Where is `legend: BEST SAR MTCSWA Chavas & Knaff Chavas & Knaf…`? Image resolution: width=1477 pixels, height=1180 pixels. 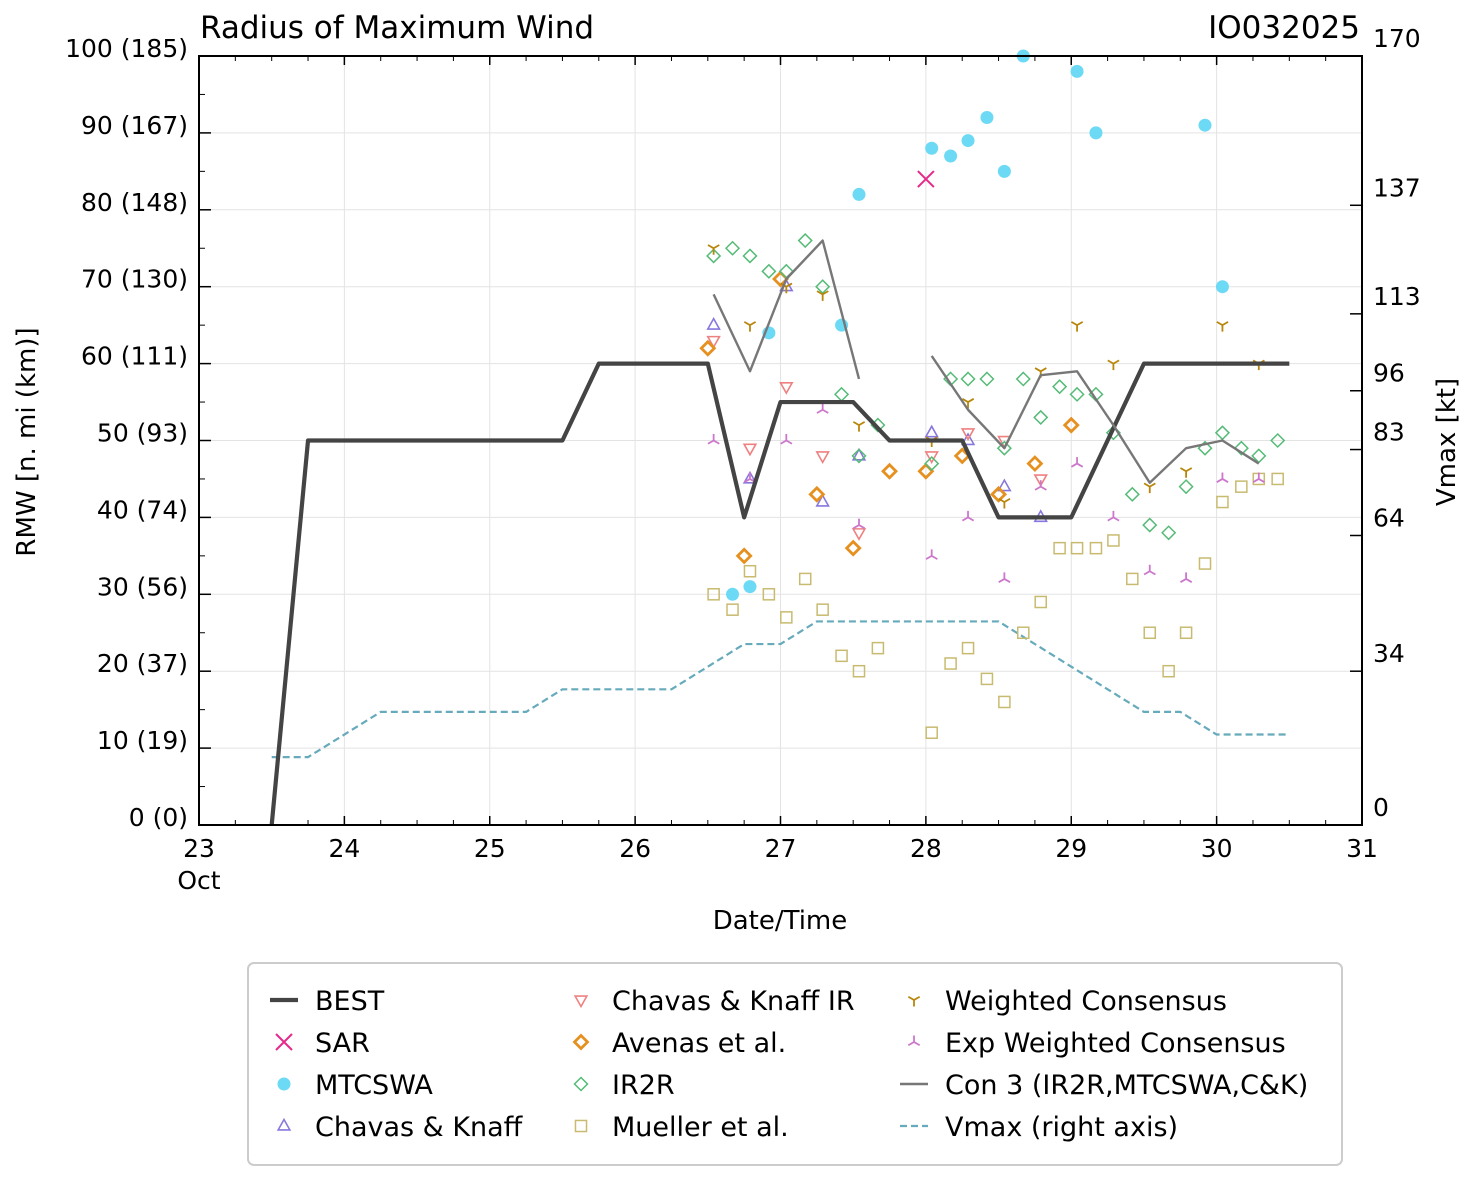 legend: BEST SAR MTCSWA Chavas & Knaff Chavas & Knaf… is located at coordinates (795, 1064).